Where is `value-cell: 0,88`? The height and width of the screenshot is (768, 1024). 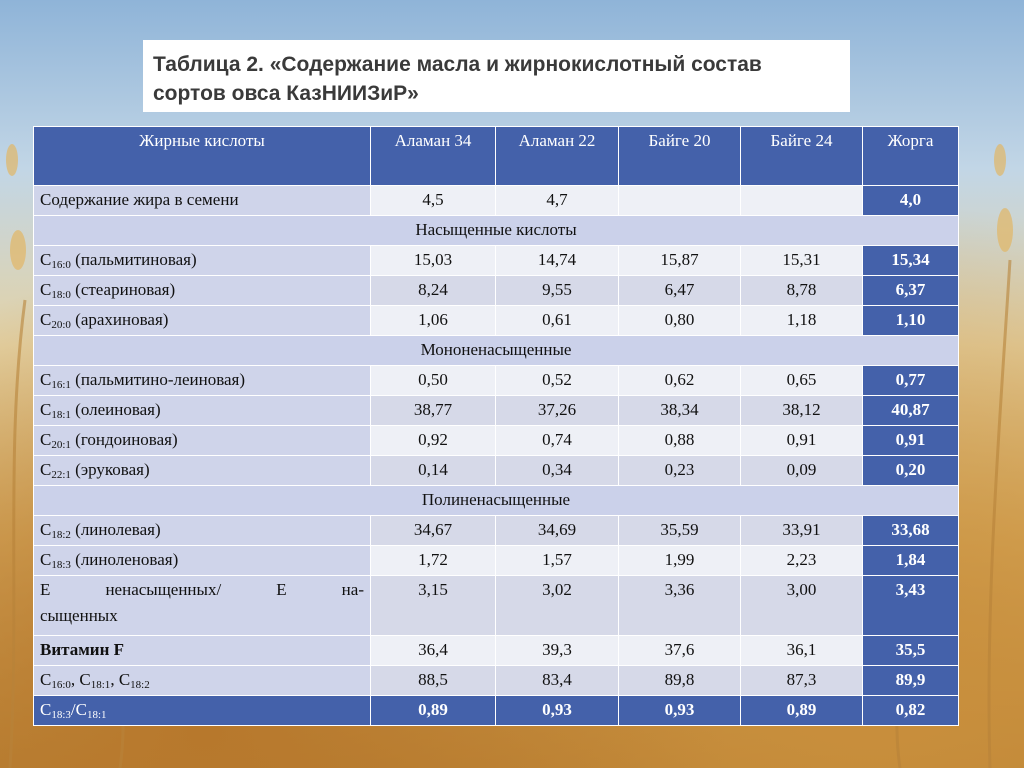
value-cell: 0,88 is located at coordinates (679, 440).